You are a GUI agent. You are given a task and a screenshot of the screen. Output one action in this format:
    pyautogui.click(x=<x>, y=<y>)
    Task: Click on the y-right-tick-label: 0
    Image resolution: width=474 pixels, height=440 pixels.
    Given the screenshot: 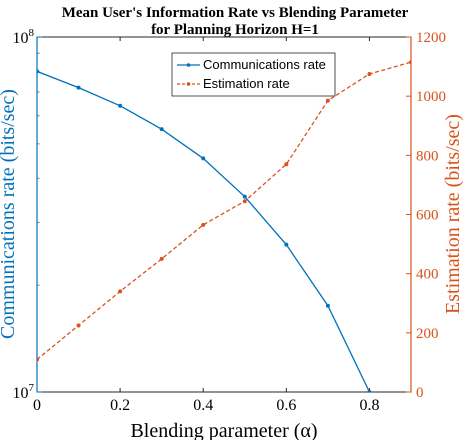 What is the action you would take?
    pyautogui.click(x=420, y=393)
    